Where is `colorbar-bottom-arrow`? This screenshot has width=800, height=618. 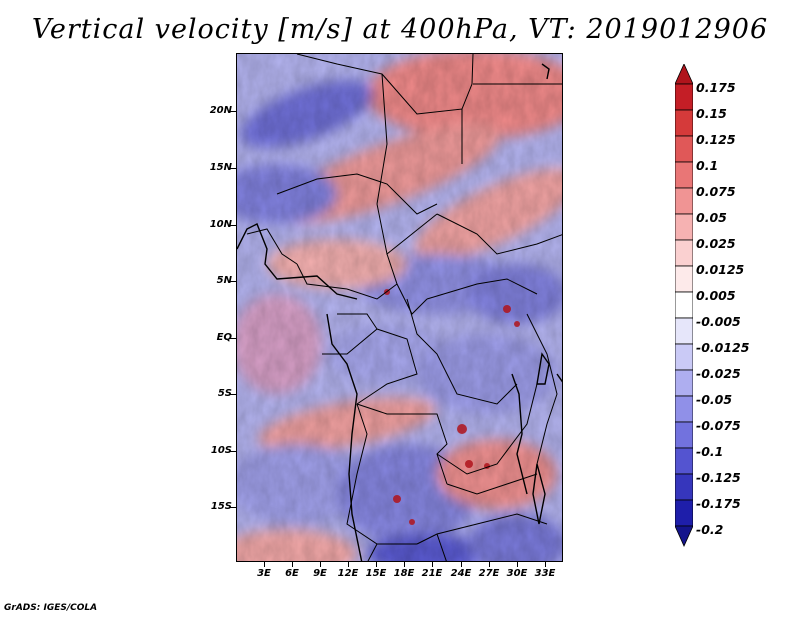
colorbar-bottom-arrow is located at coordinates (684, 536).